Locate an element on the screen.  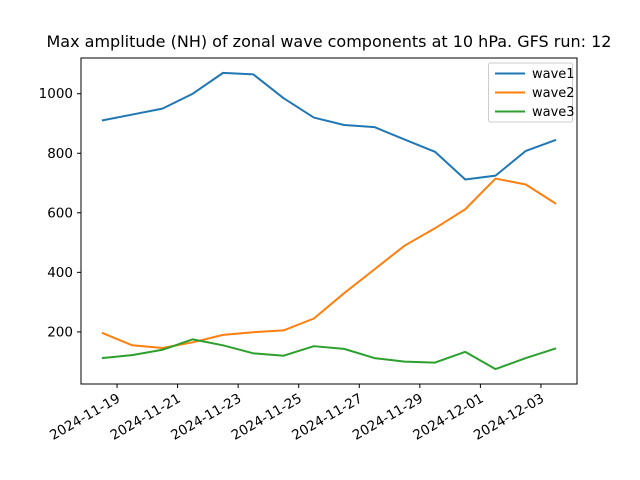
legend-label-wave1: wave1 is located at coordinates (553, 74).